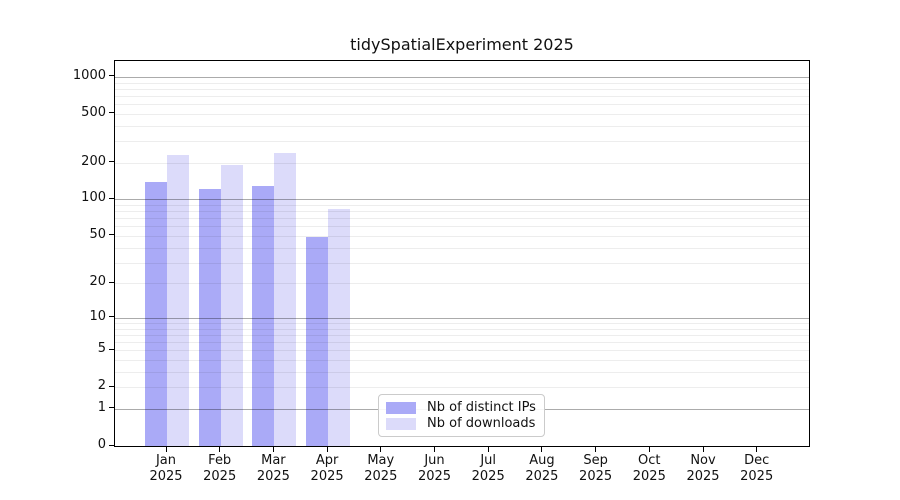  I want to click on bar-apr-downloads, so click(339, 327).